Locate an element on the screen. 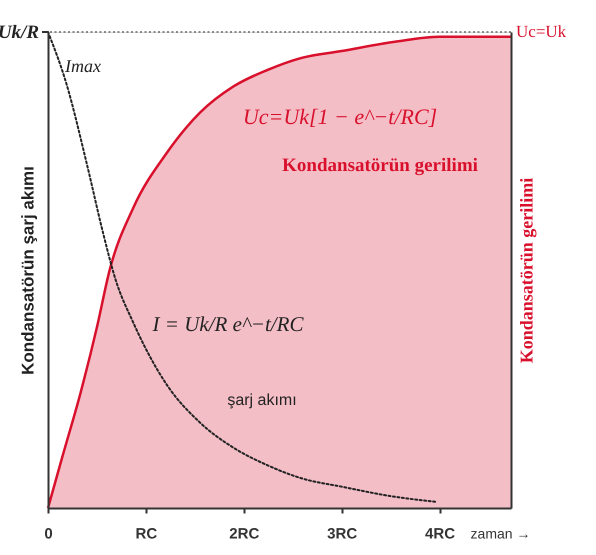  x-axis-title: zaman → is located at coordinates (500, 534).